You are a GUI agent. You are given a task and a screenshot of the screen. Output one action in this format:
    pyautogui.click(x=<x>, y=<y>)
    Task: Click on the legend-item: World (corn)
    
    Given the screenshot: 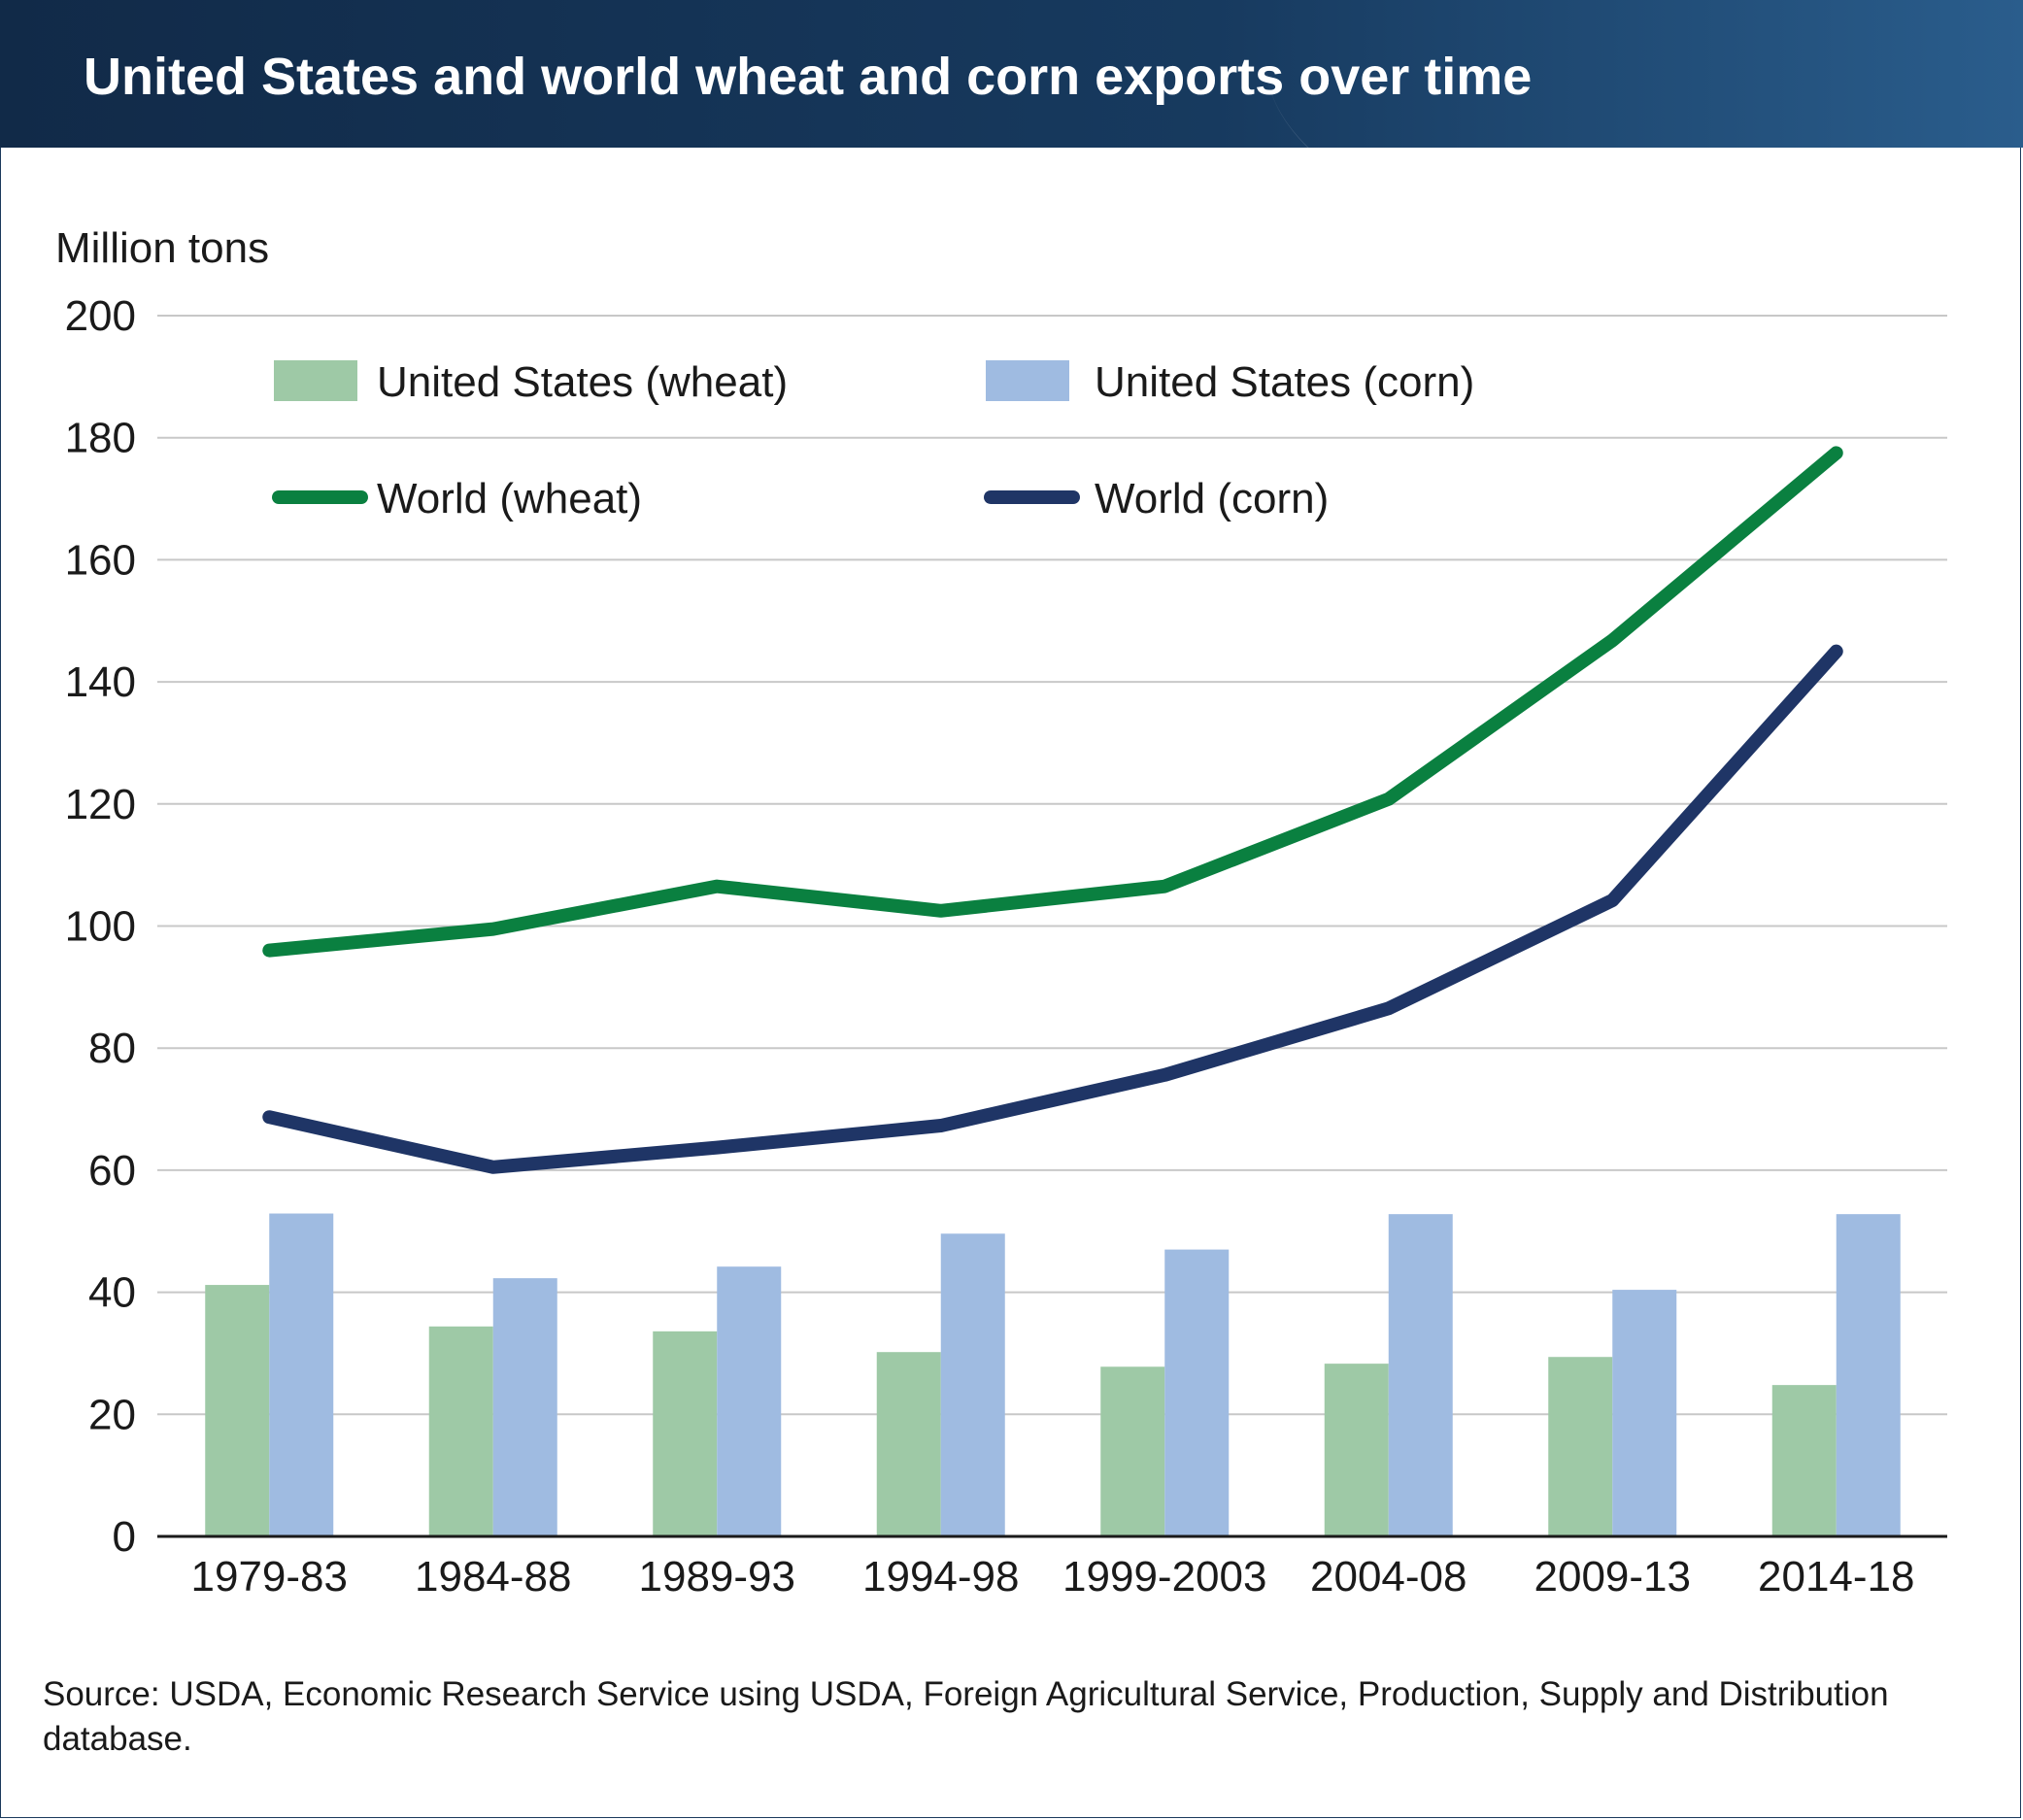 What is the action you would take?
    pyautogui.click(x=1156, y=498)
    